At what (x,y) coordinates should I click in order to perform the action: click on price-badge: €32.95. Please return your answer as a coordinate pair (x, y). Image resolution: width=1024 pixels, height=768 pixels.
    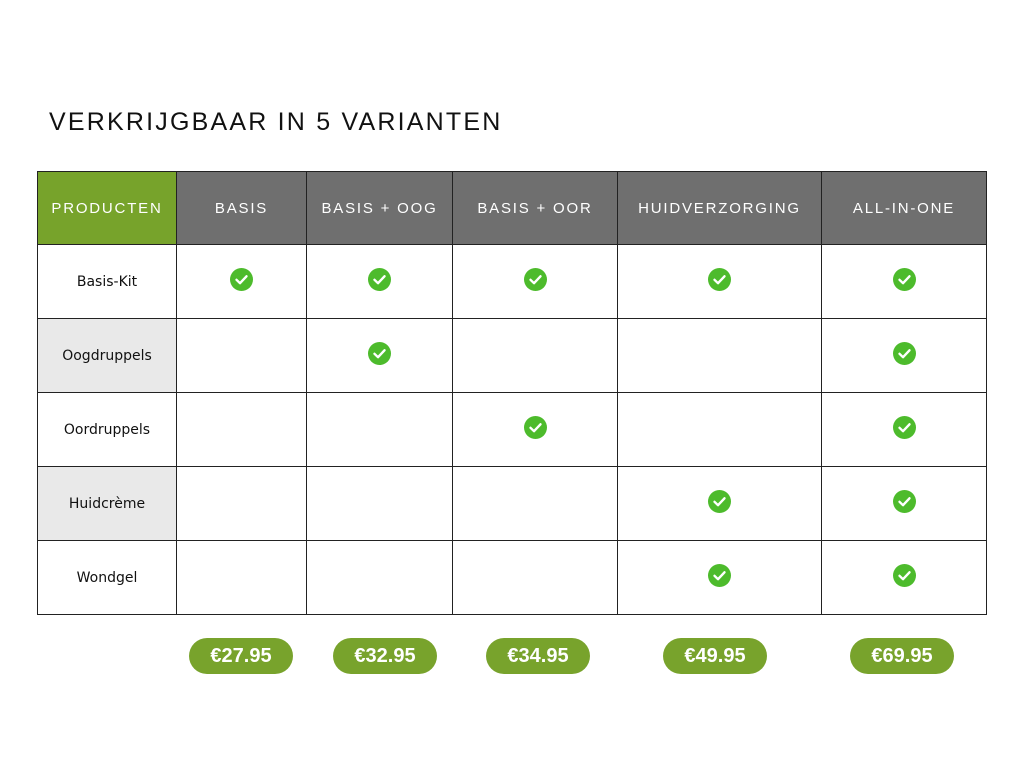
    Looking at the image, I should click on (385, 656).